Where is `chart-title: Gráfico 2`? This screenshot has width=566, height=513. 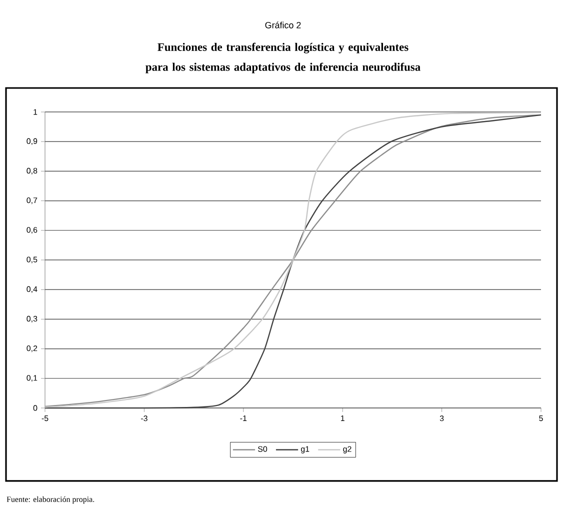 chart-title: Gráfico 2 is located at coordinates (283, 25).